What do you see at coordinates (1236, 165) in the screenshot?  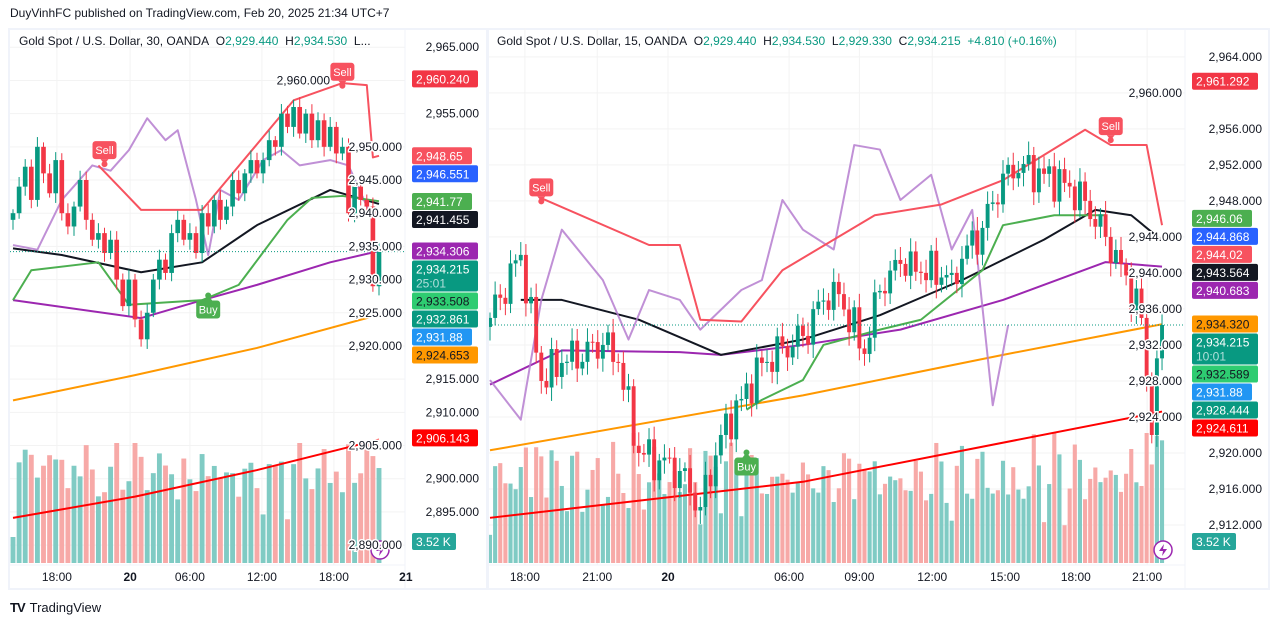 I see `price-tick-label: 2,952.000` at bounding box center [1236, 165].